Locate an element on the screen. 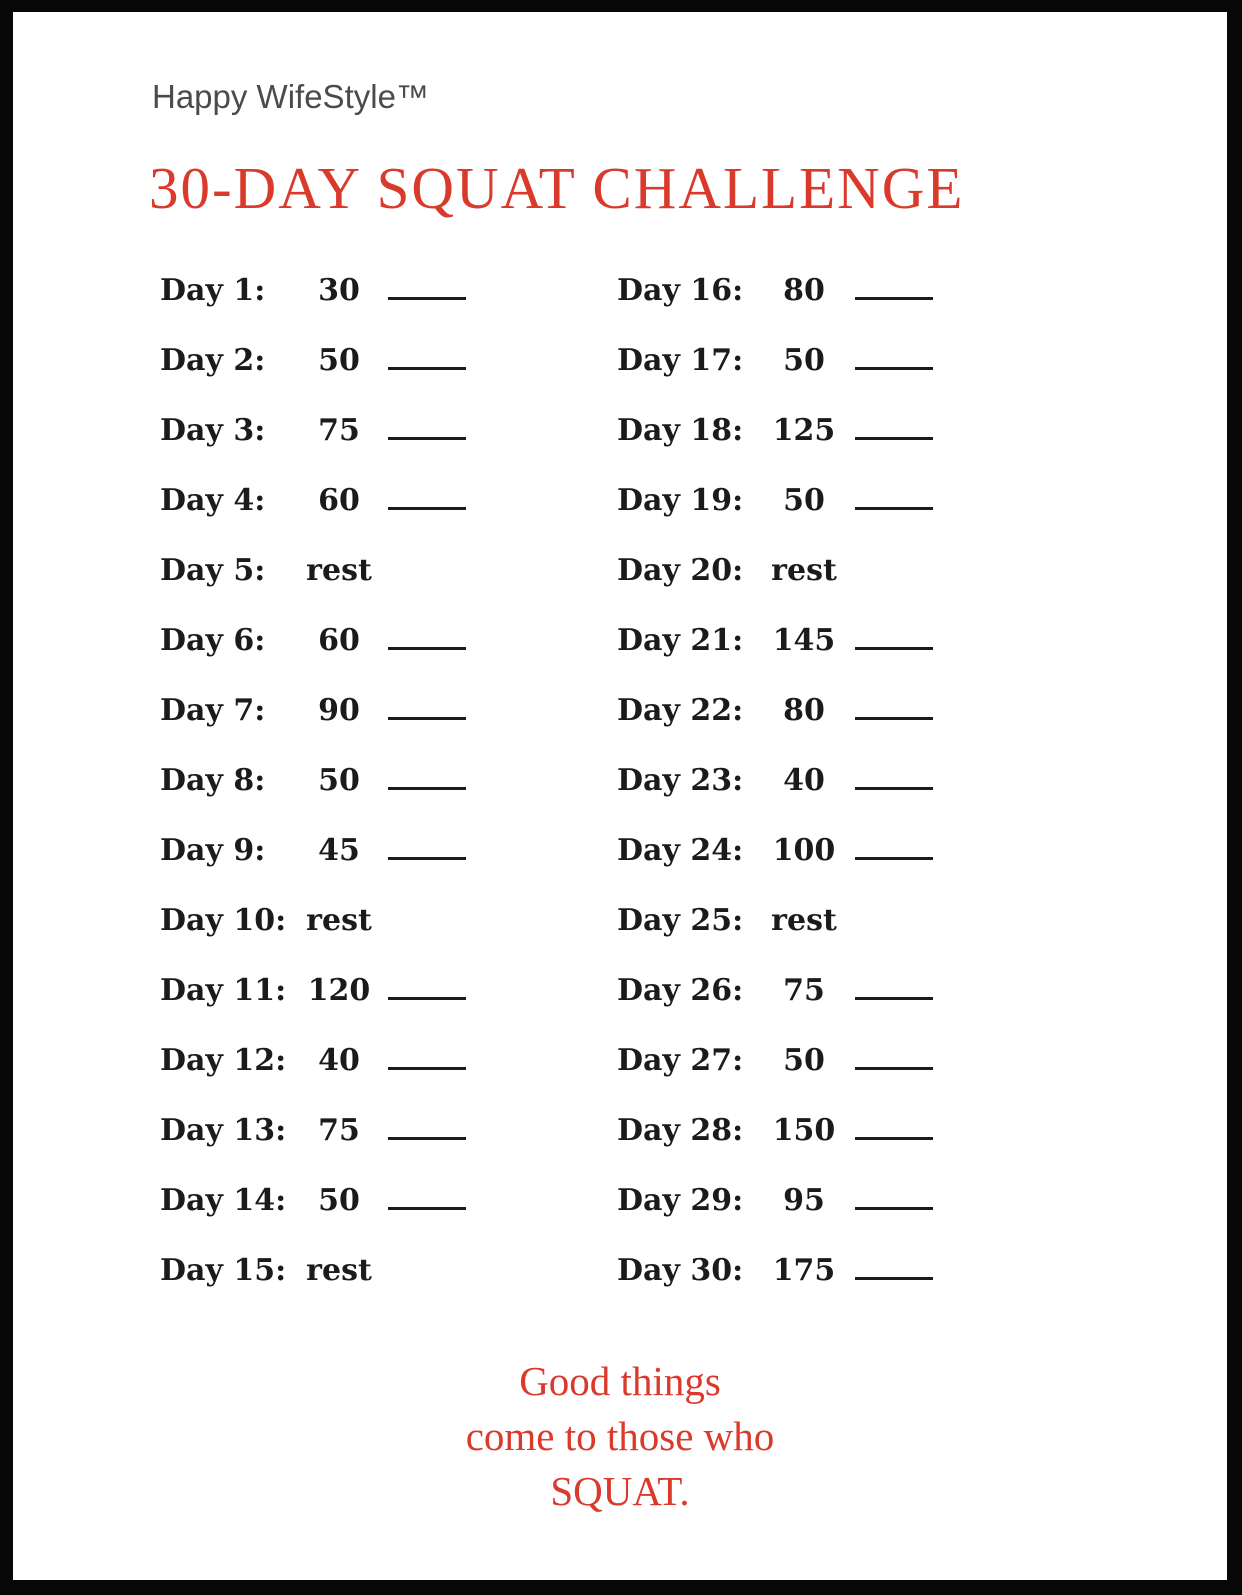 The height and width of the screenshot is (1595, 1242). day-label: Day 1: is located at coordinates (213, 290).